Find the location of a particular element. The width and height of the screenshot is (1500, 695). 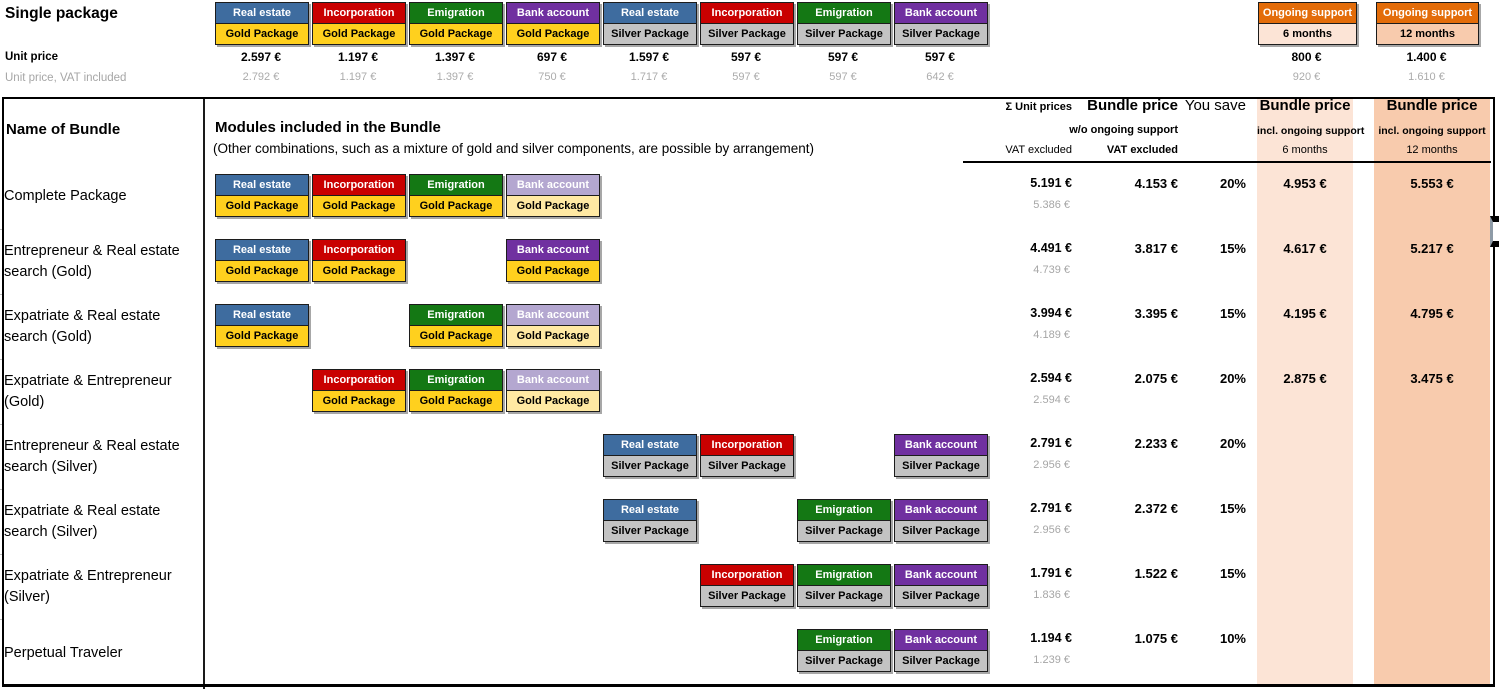

support-price-value: 1.400 € is located at coordinates (1426, 57).